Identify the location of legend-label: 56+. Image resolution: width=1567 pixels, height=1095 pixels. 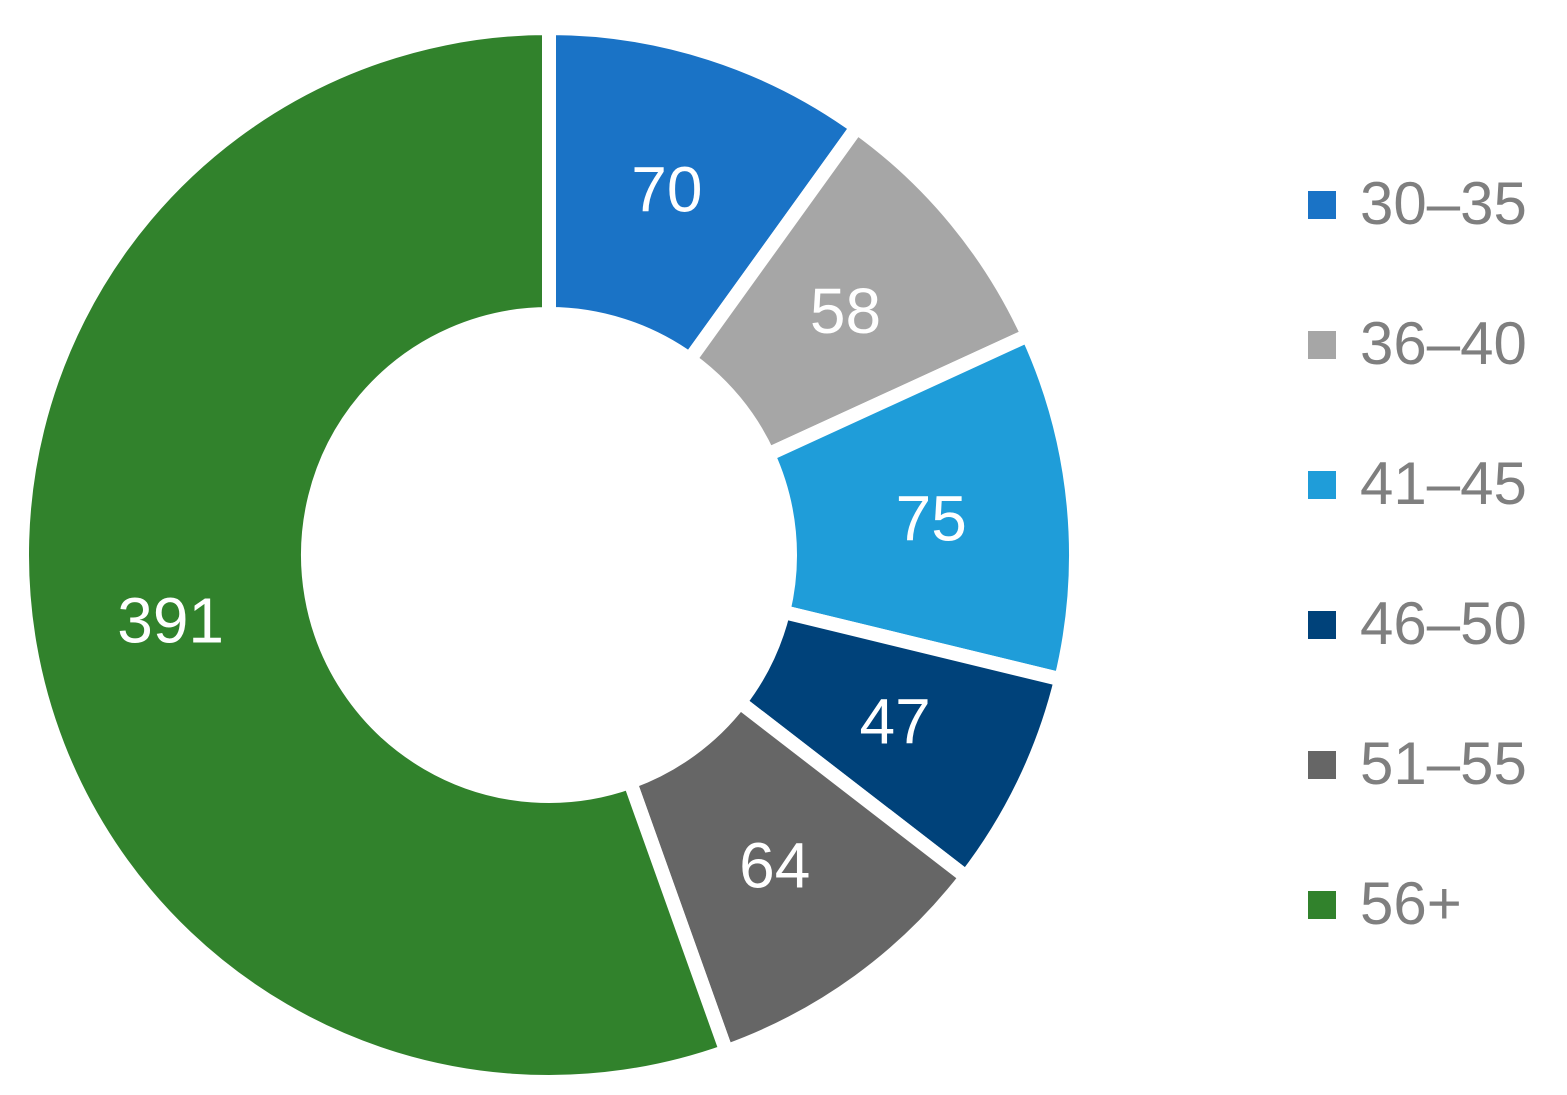
(1411, 903).